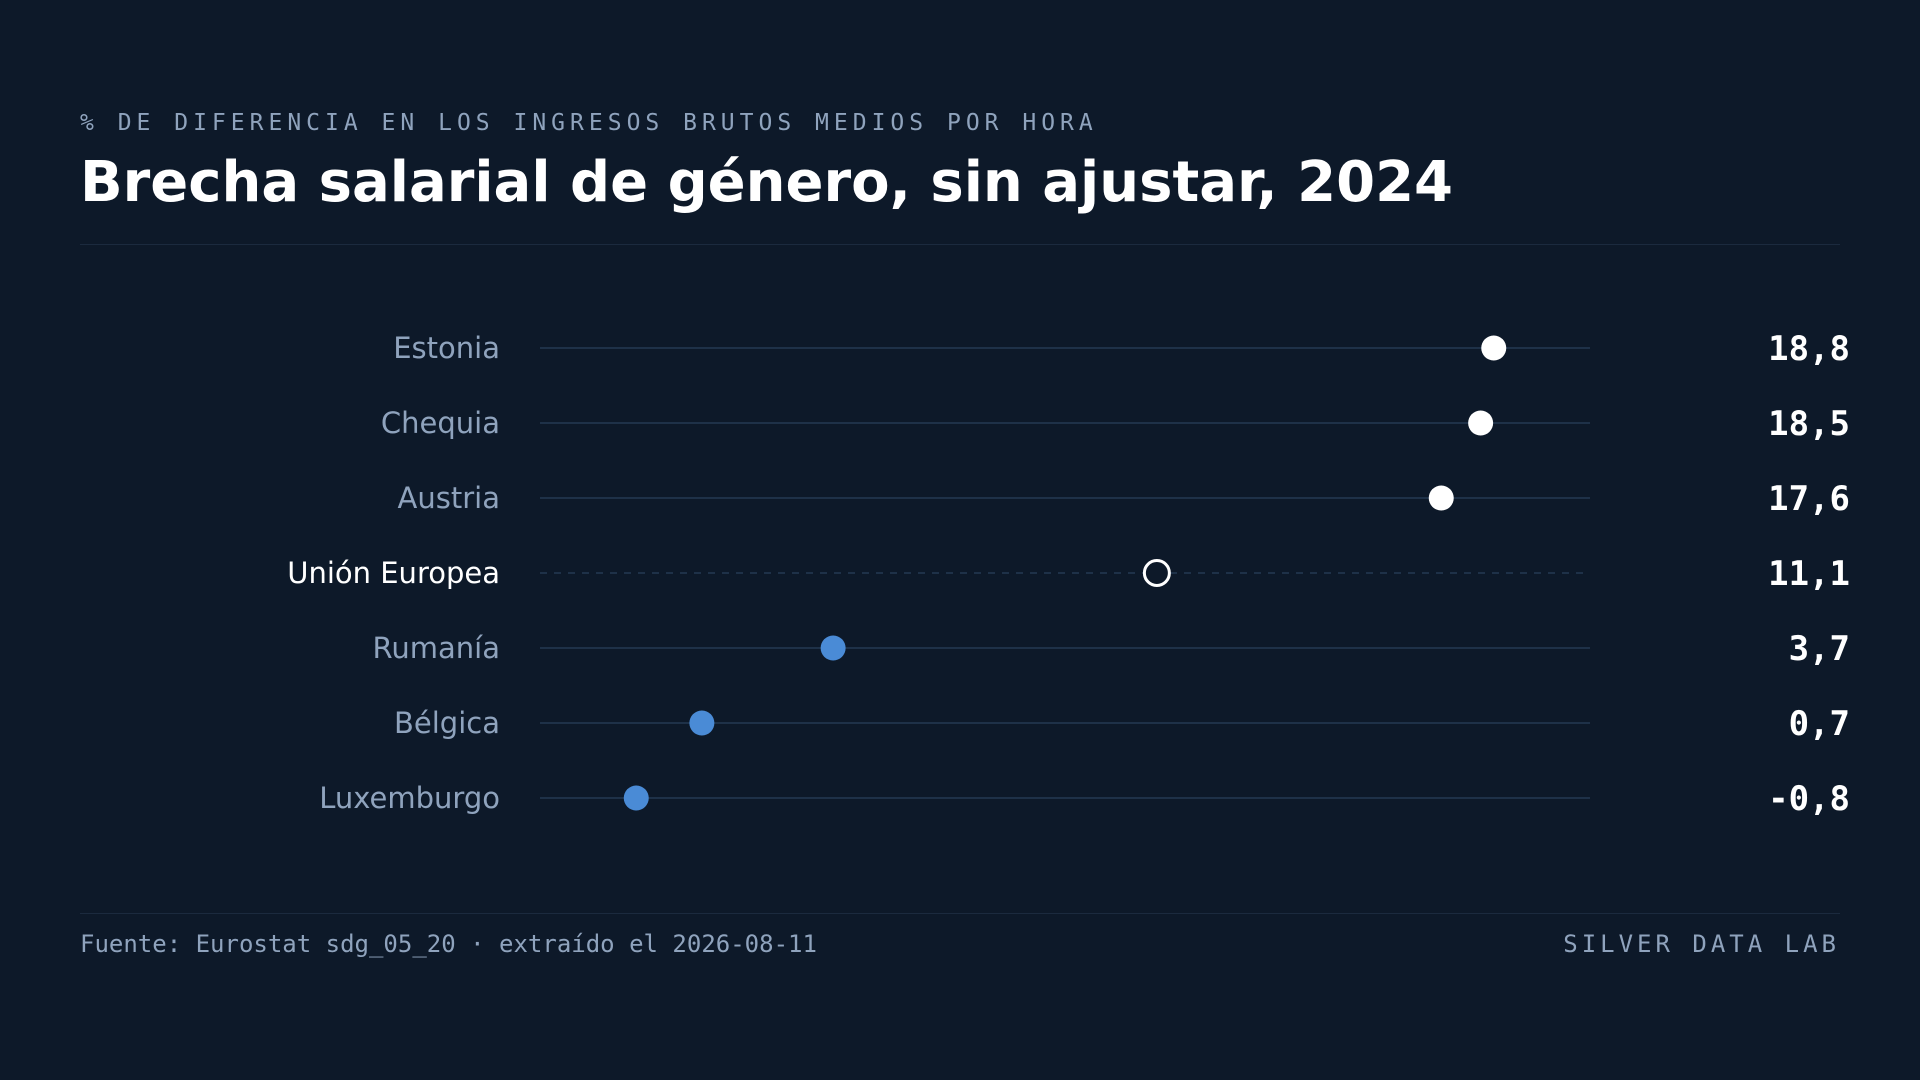 The height and width of the screenshot is (1080, 1920). I want to click on value-label: 18,8, so click(1809, 349).